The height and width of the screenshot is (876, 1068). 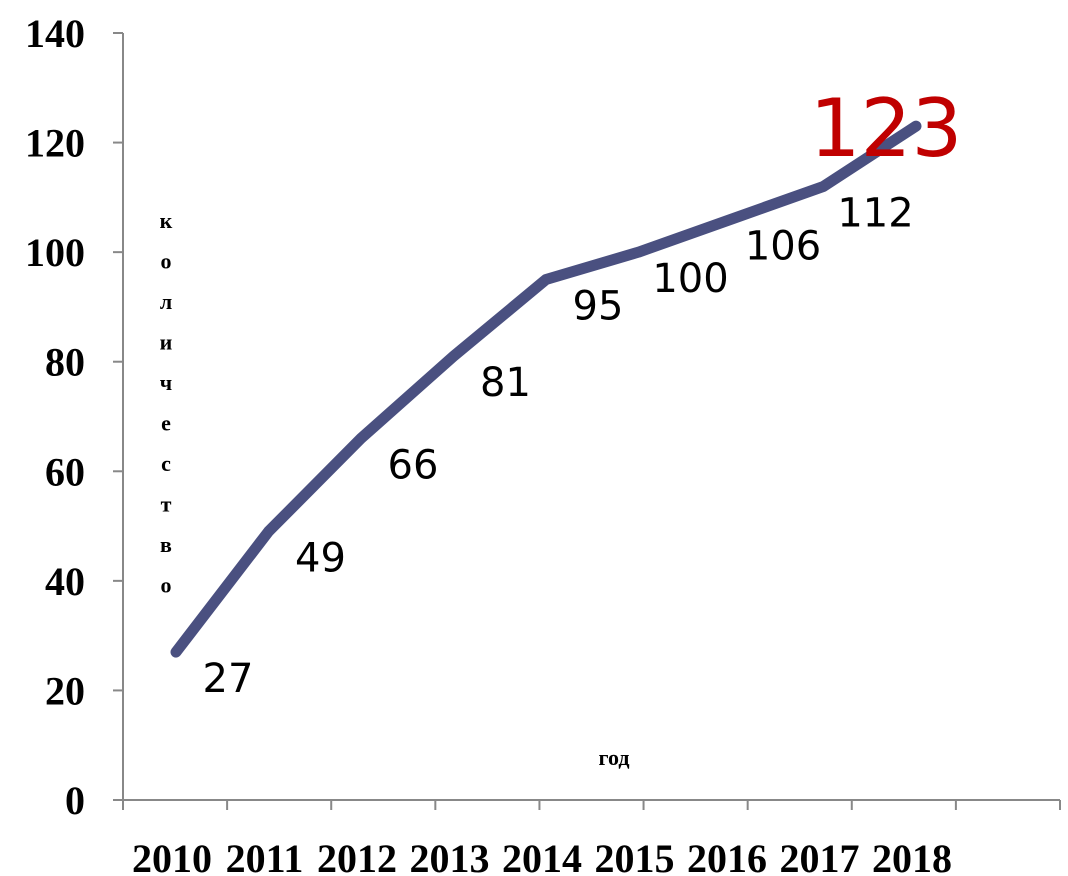 I want to click on y-tick-label: 80, so click(x=65, y=362).